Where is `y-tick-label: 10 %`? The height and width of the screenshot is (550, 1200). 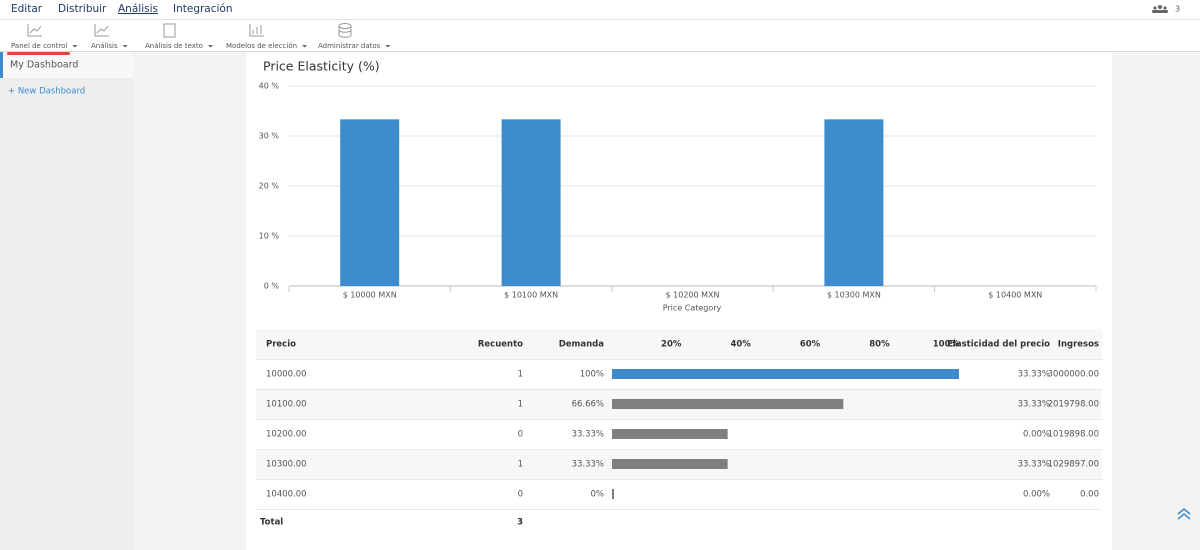 y-tick-label: 10 % is located at coordinates (269, 236).